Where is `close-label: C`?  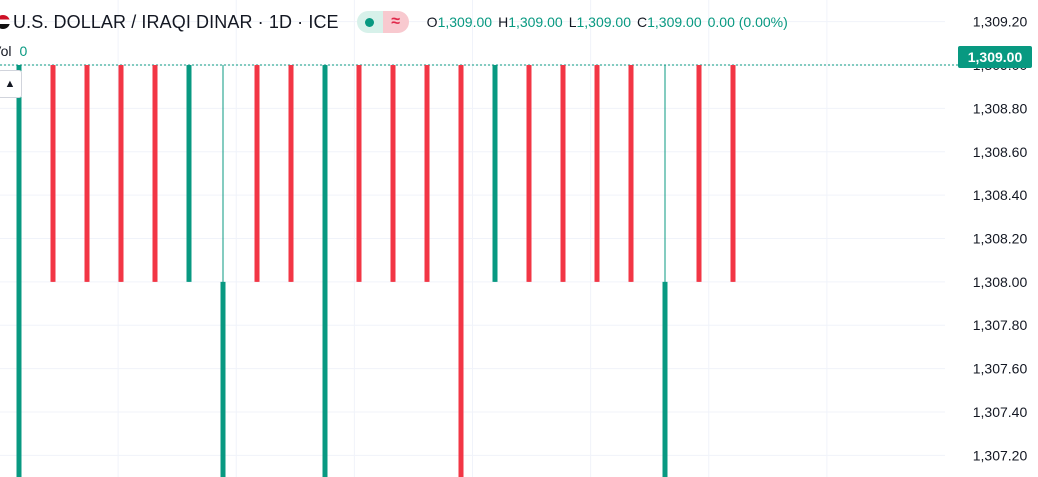 close-label: C is located at coordinates (642, 22).